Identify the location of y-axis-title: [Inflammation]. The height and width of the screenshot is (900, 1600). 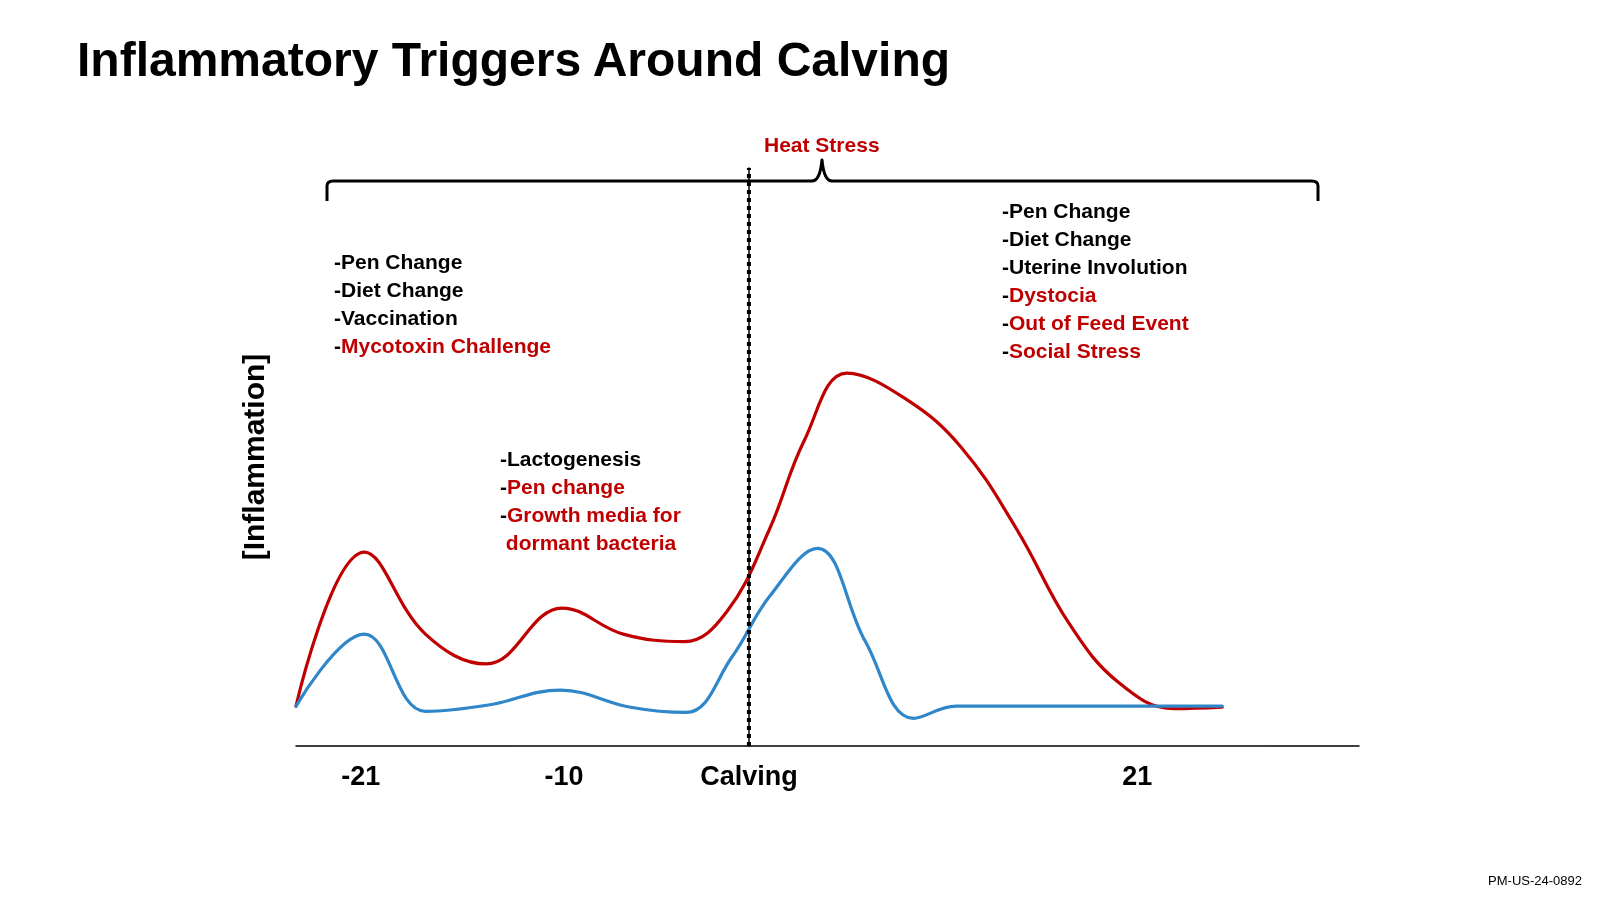
(253, 457).